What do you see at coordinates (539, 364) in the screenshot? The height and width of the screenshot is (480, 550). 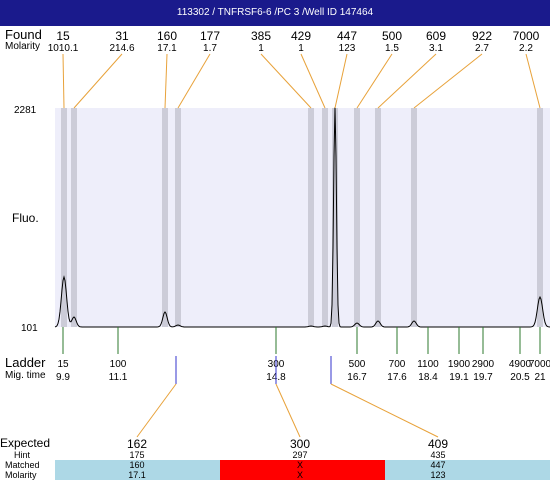 I see `ladder-size-label: 7000` at bounding box center [539, 364].